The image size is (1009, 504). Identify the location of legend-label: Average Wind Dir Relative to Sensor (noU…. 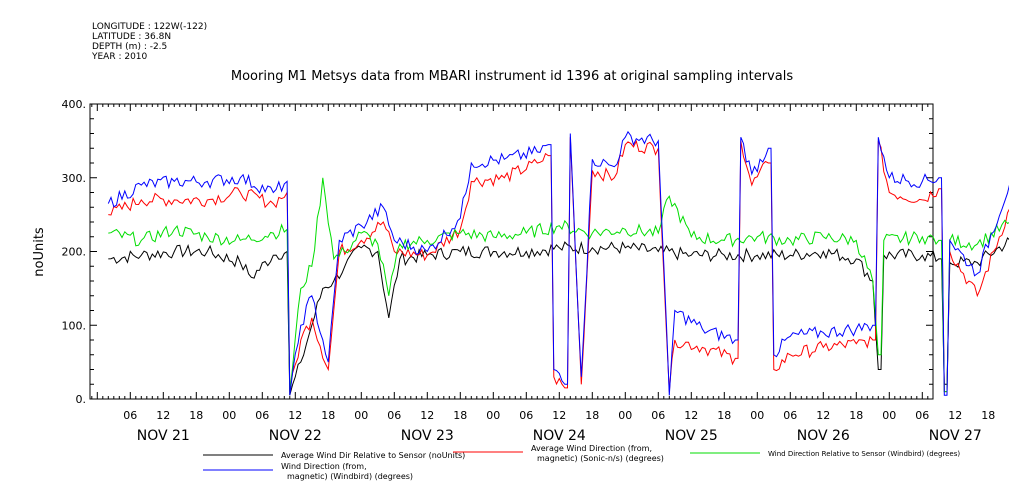
(373, 455).